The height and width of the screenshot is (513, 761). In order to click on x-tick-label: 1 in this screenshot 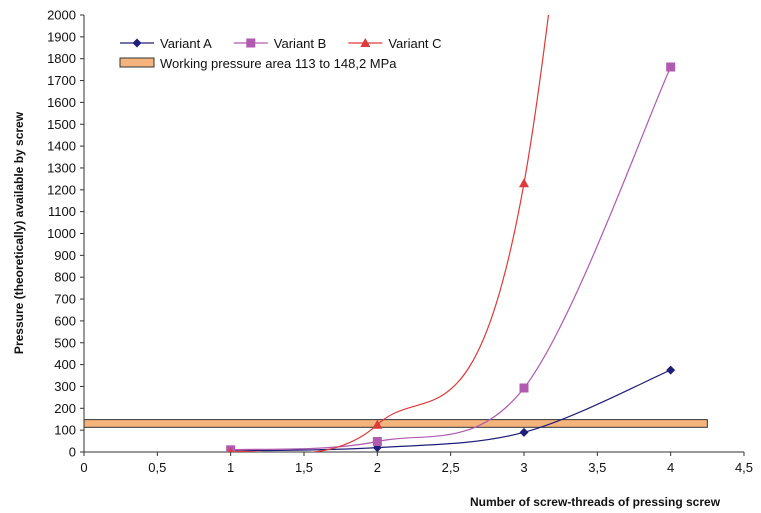, I will do `click(230, 467)`.